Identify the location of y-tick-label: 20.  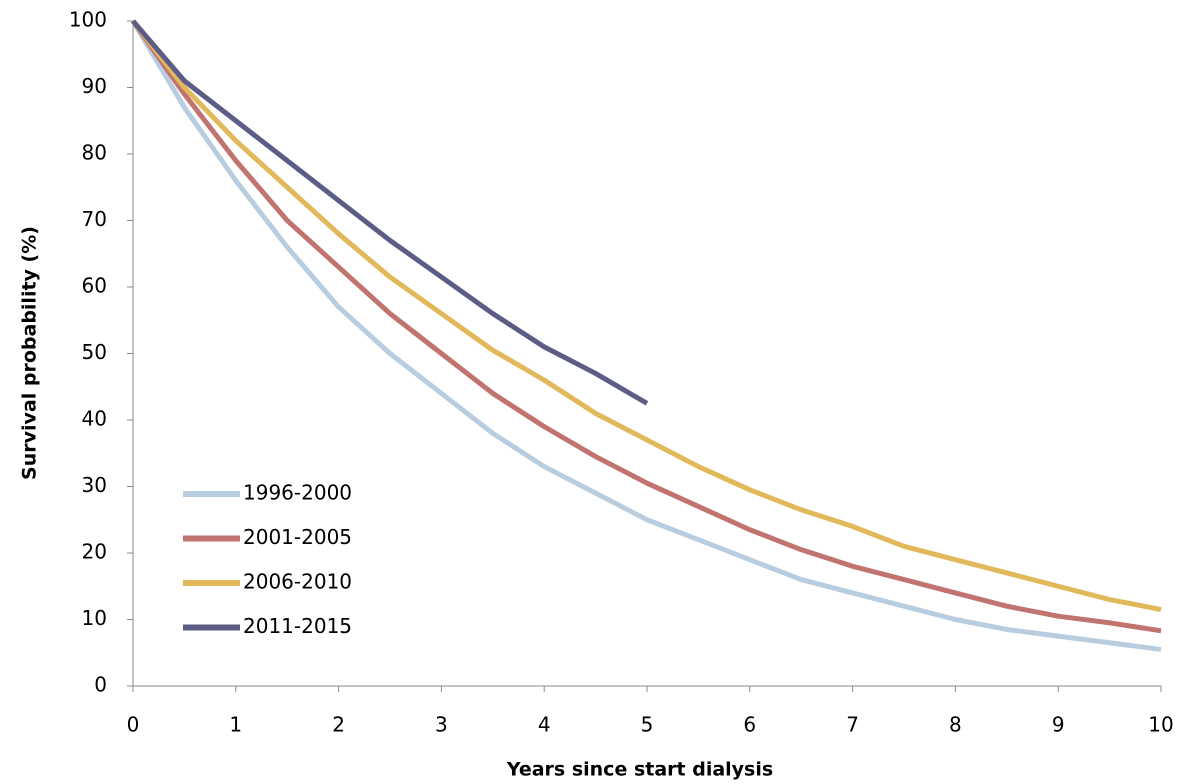
(94, 552).